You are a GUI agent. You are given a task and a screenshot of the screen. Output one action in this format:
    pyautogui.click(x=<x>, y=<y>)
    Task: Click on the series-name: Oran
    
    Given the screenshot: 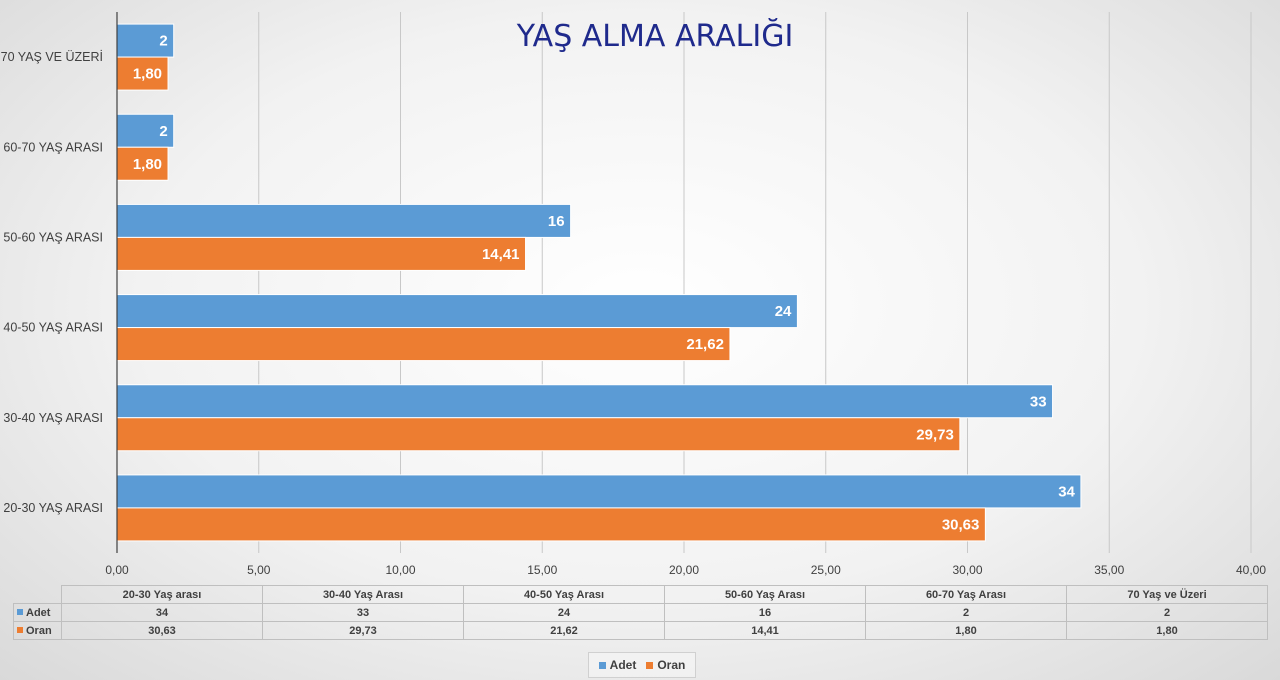 What is the action you would take?
    pyautogui.click(x=39, y=630)
    